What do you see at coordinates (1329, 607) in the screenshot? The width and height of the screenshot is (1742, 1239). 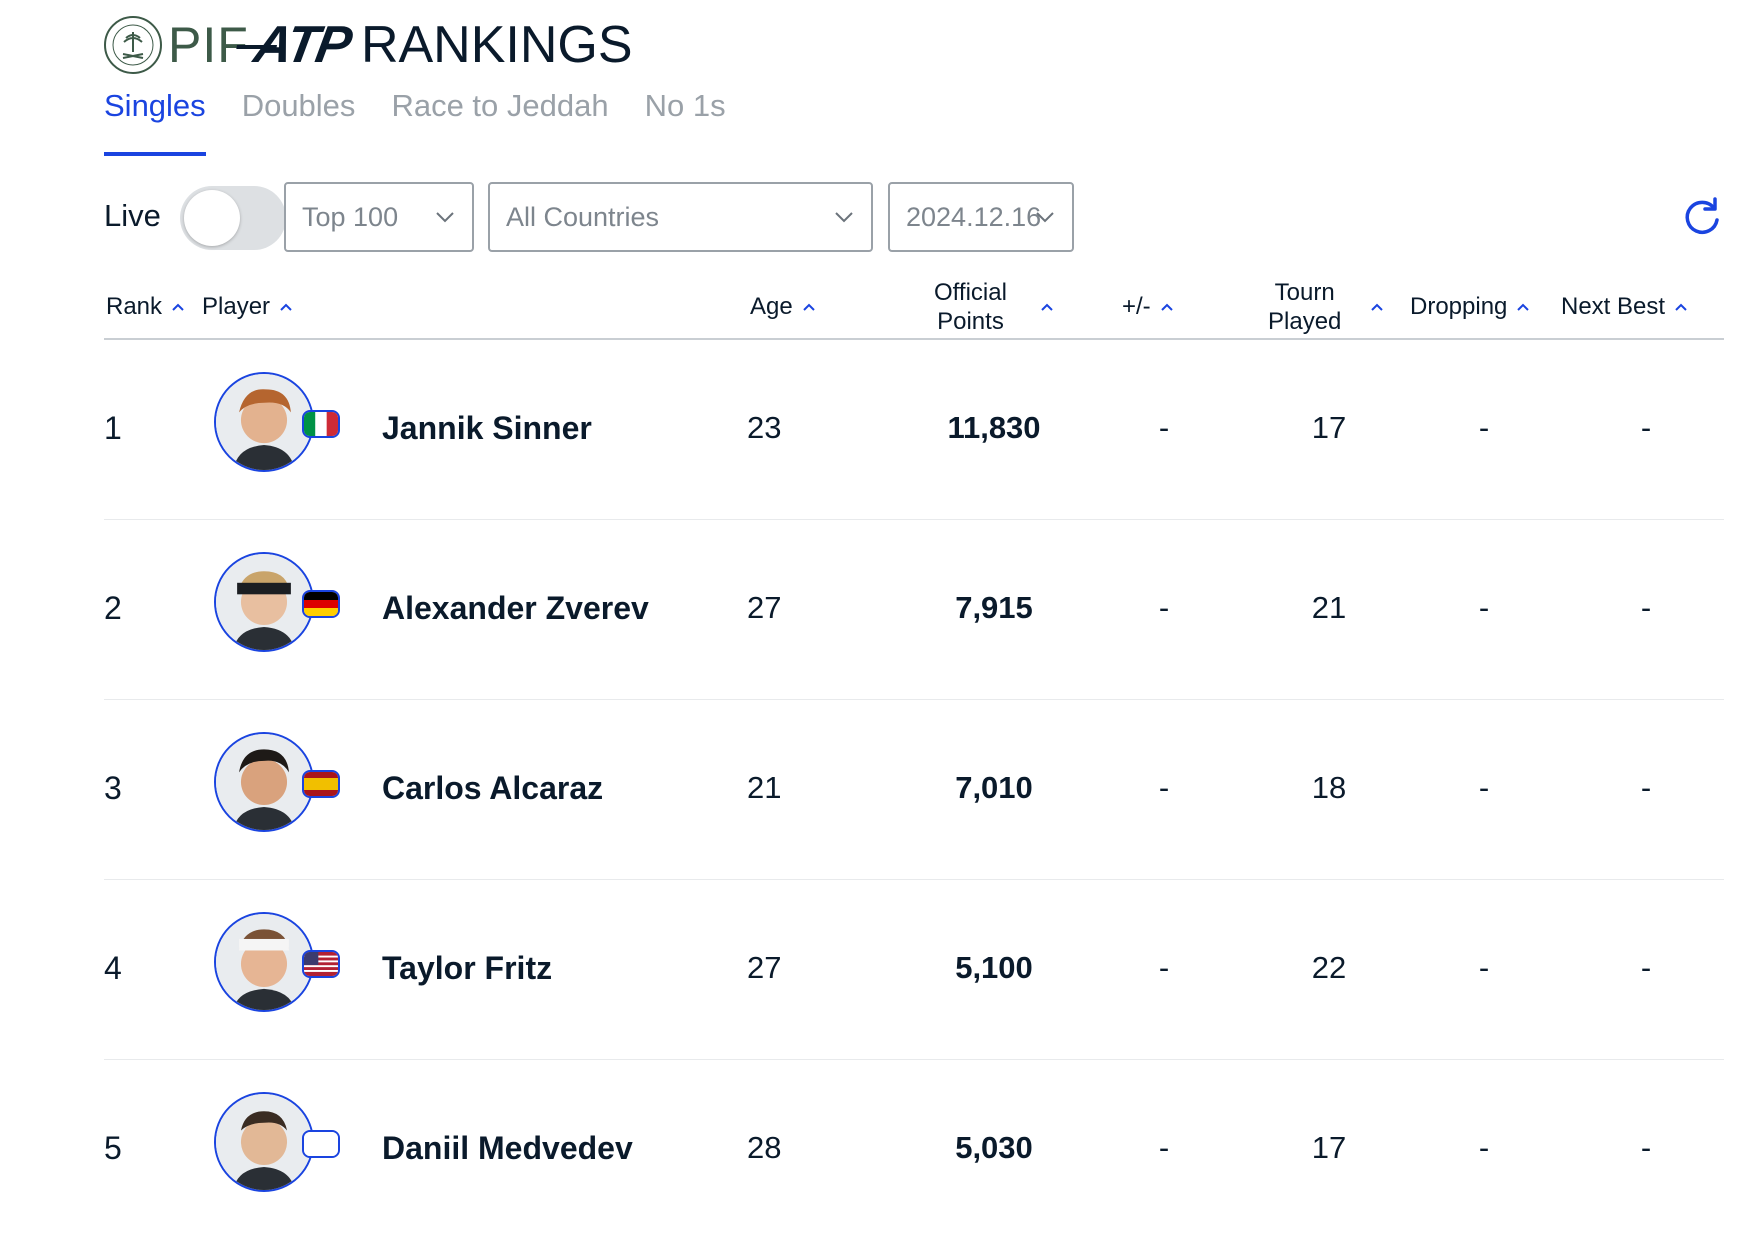 I see `tourn-played-cell: 21` at bounding box center [1329, 607].